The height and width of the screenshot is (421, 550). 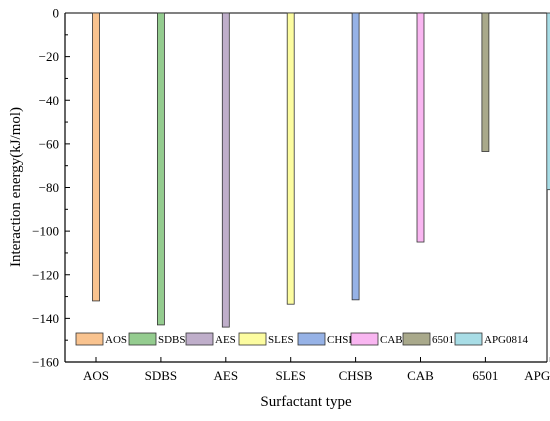 I want to click on bar-aos, so click(x=96, y=157).